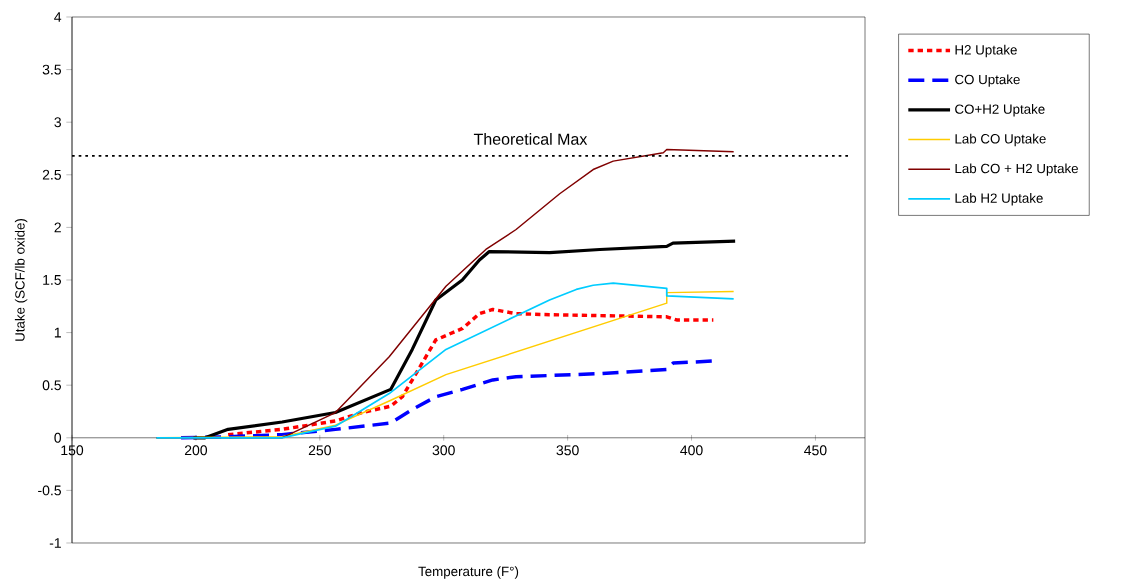  What do you see at coordinates (57, 332) in the screenshot?
I see `y-tick-label: 1` at bounding box center [57, 332].